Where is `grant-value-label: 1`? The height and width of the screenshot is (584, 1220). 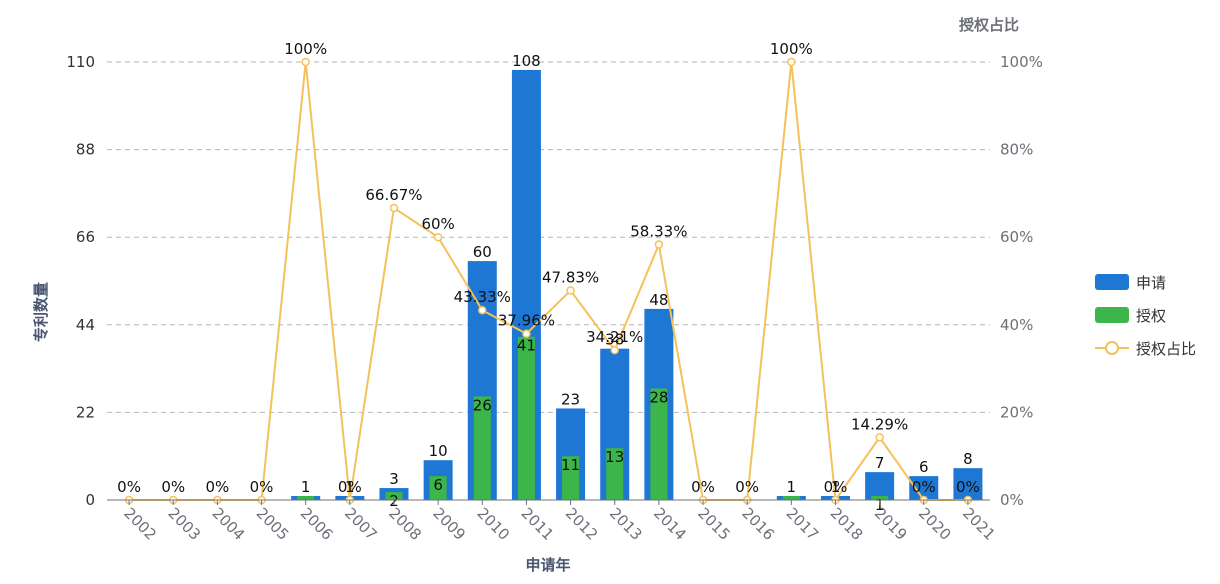 grant-value-label: 1 is located at coordinates (880, 505).